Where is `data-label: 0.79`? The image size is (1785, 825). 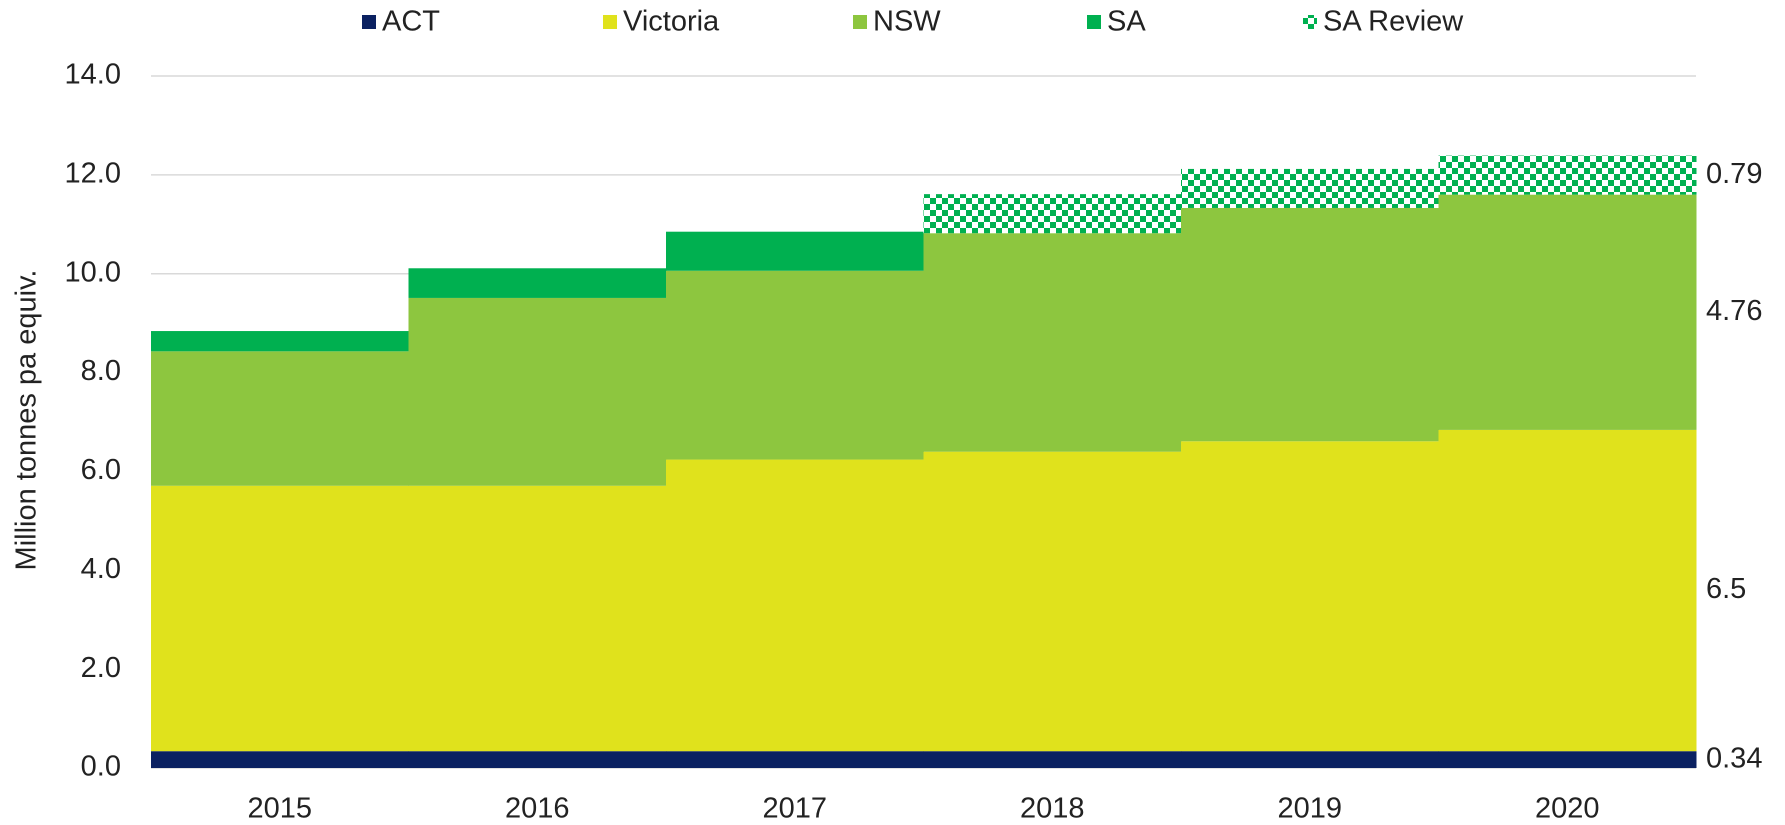 data-label: 0.79 is located at coordinates (1734, 174).